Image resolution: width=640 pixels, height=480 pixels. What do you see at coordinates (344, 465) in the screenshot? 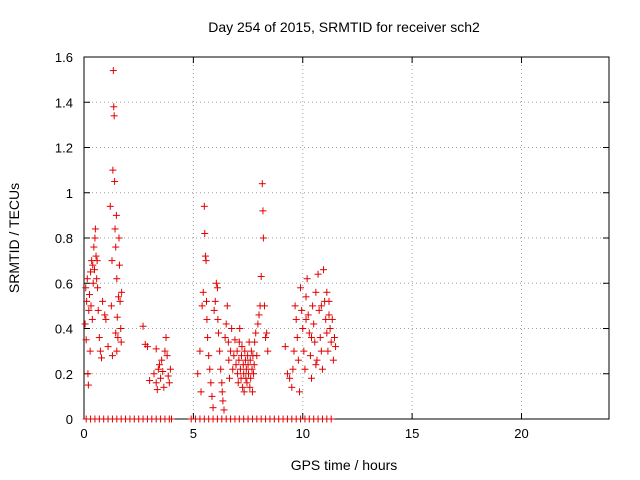
I see `x-axis-title: GPS time / hours` at bounding box center [344, 465].